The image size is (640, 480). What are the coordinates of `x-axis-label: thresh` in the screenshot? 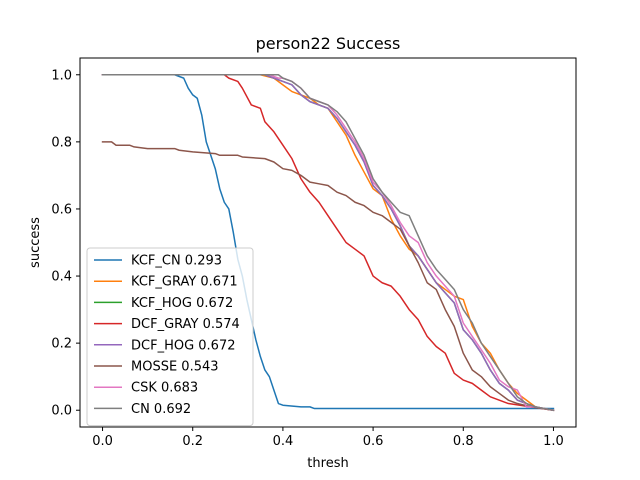 It's located at (327, 463).